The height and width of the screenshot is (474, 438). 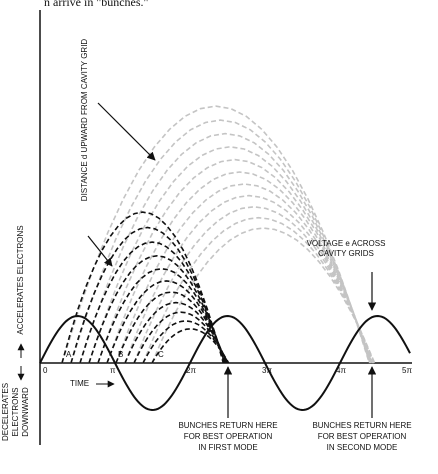 What do you see at coordinates (120, 354) in the screenshot?
I see `point-label: B` at bounding box center [120, 354].